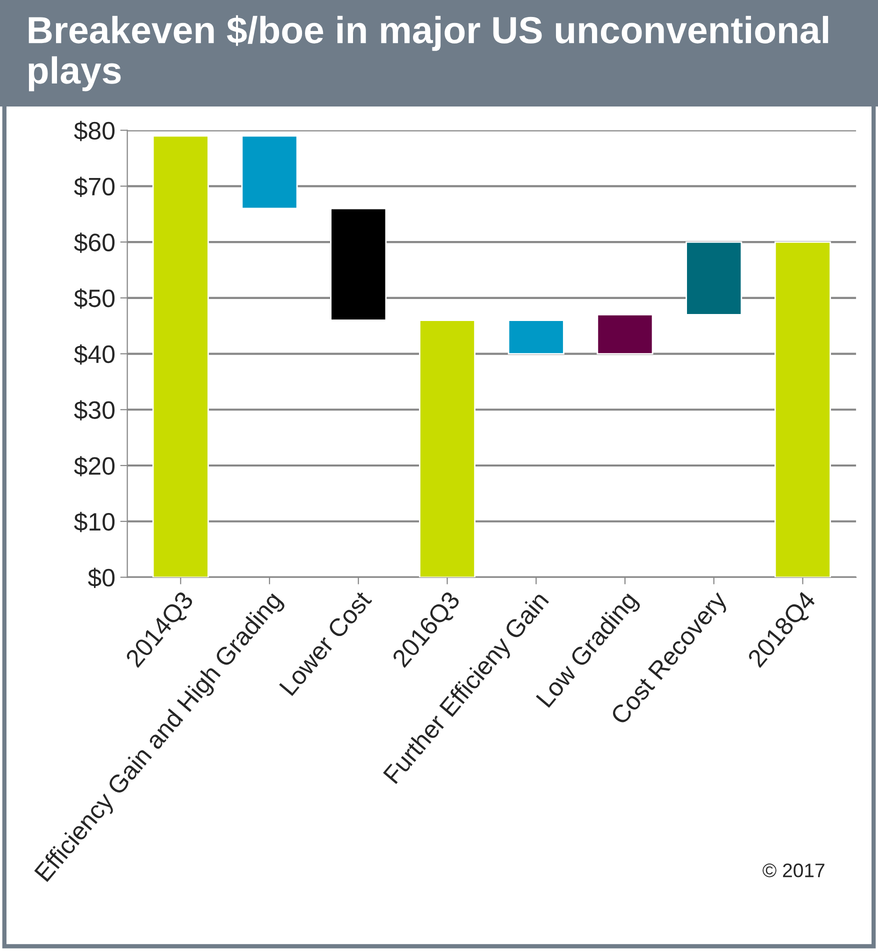  Describe the element at coordinates (94, 131) in the screenshot. I see `y-tick-label: $80` at that location.